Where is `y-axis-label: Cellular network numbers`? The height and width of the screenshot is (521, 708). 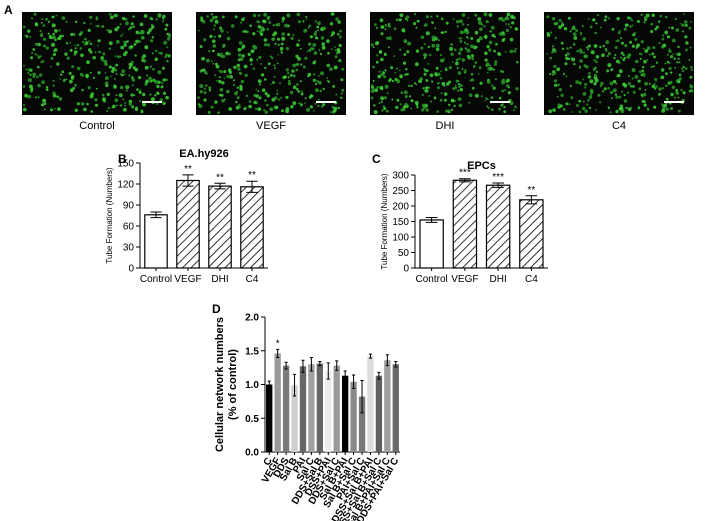 y-axis-label: Cellular network numbers is located at coordinates (220, 384).